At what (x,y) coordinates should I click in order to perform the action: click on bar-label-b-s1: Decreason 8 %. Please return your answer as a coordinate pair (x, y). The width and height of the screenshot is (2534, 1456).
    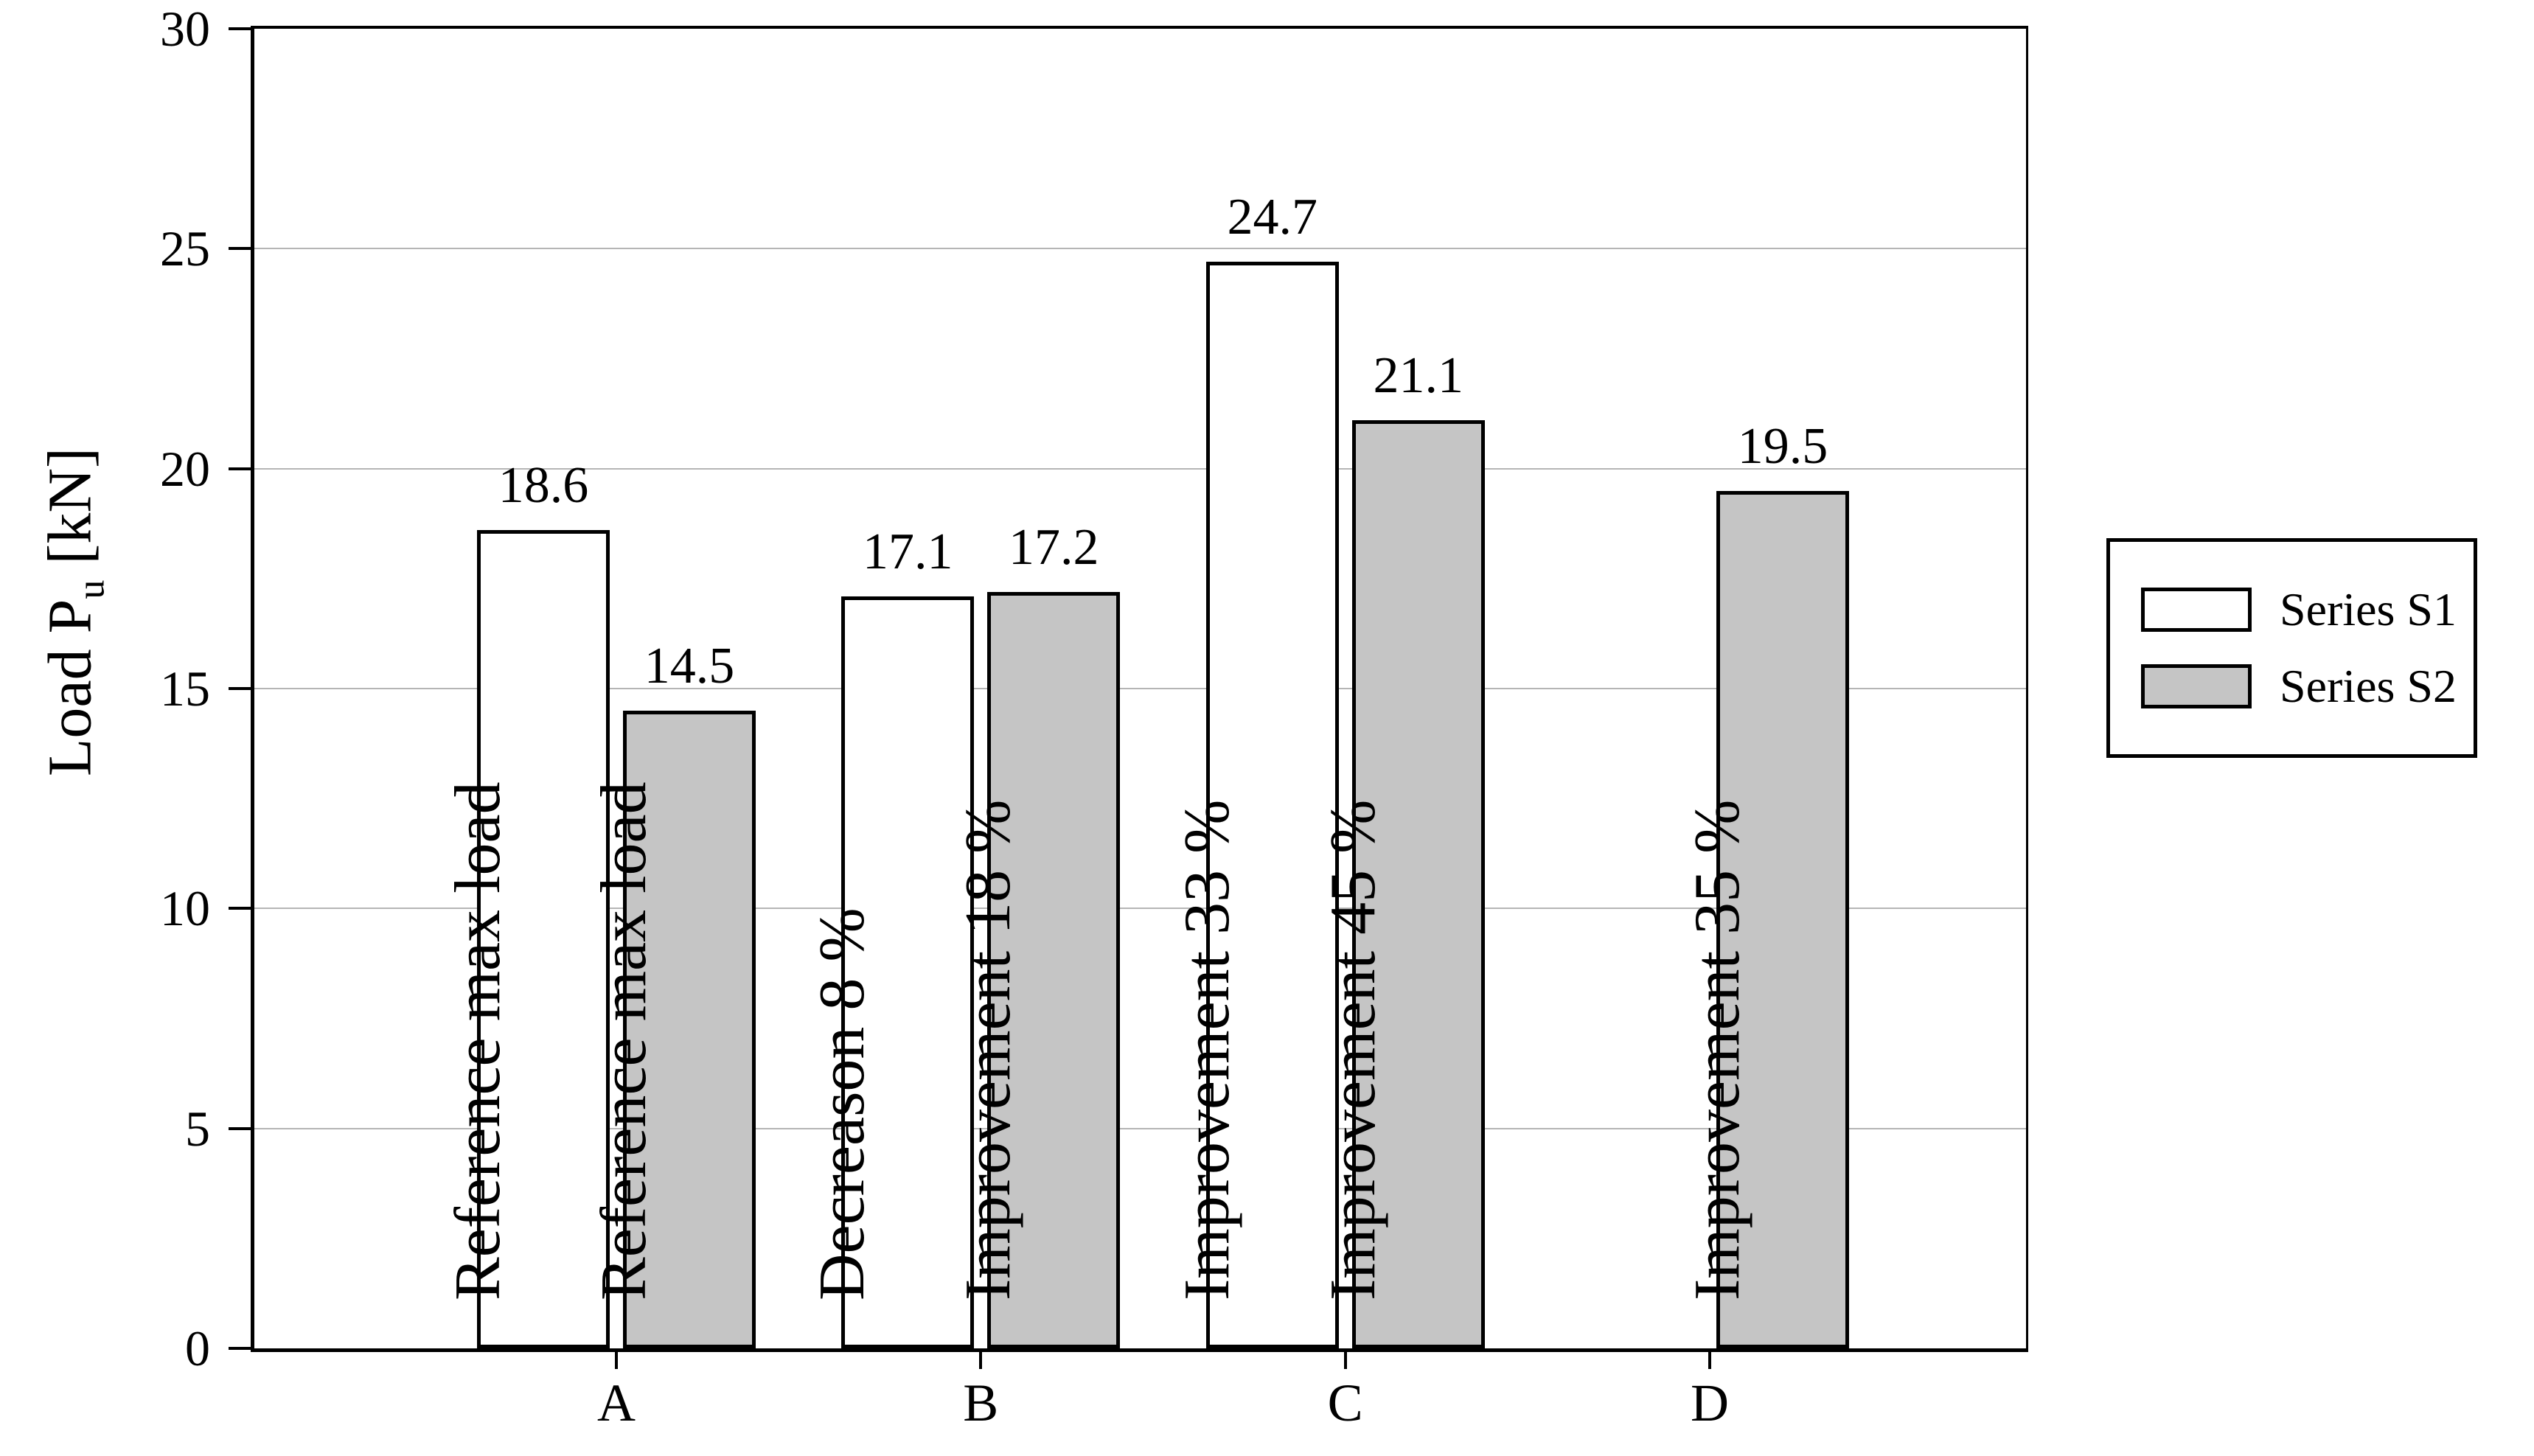
    Looking at the image, I should click on (843, 1104).